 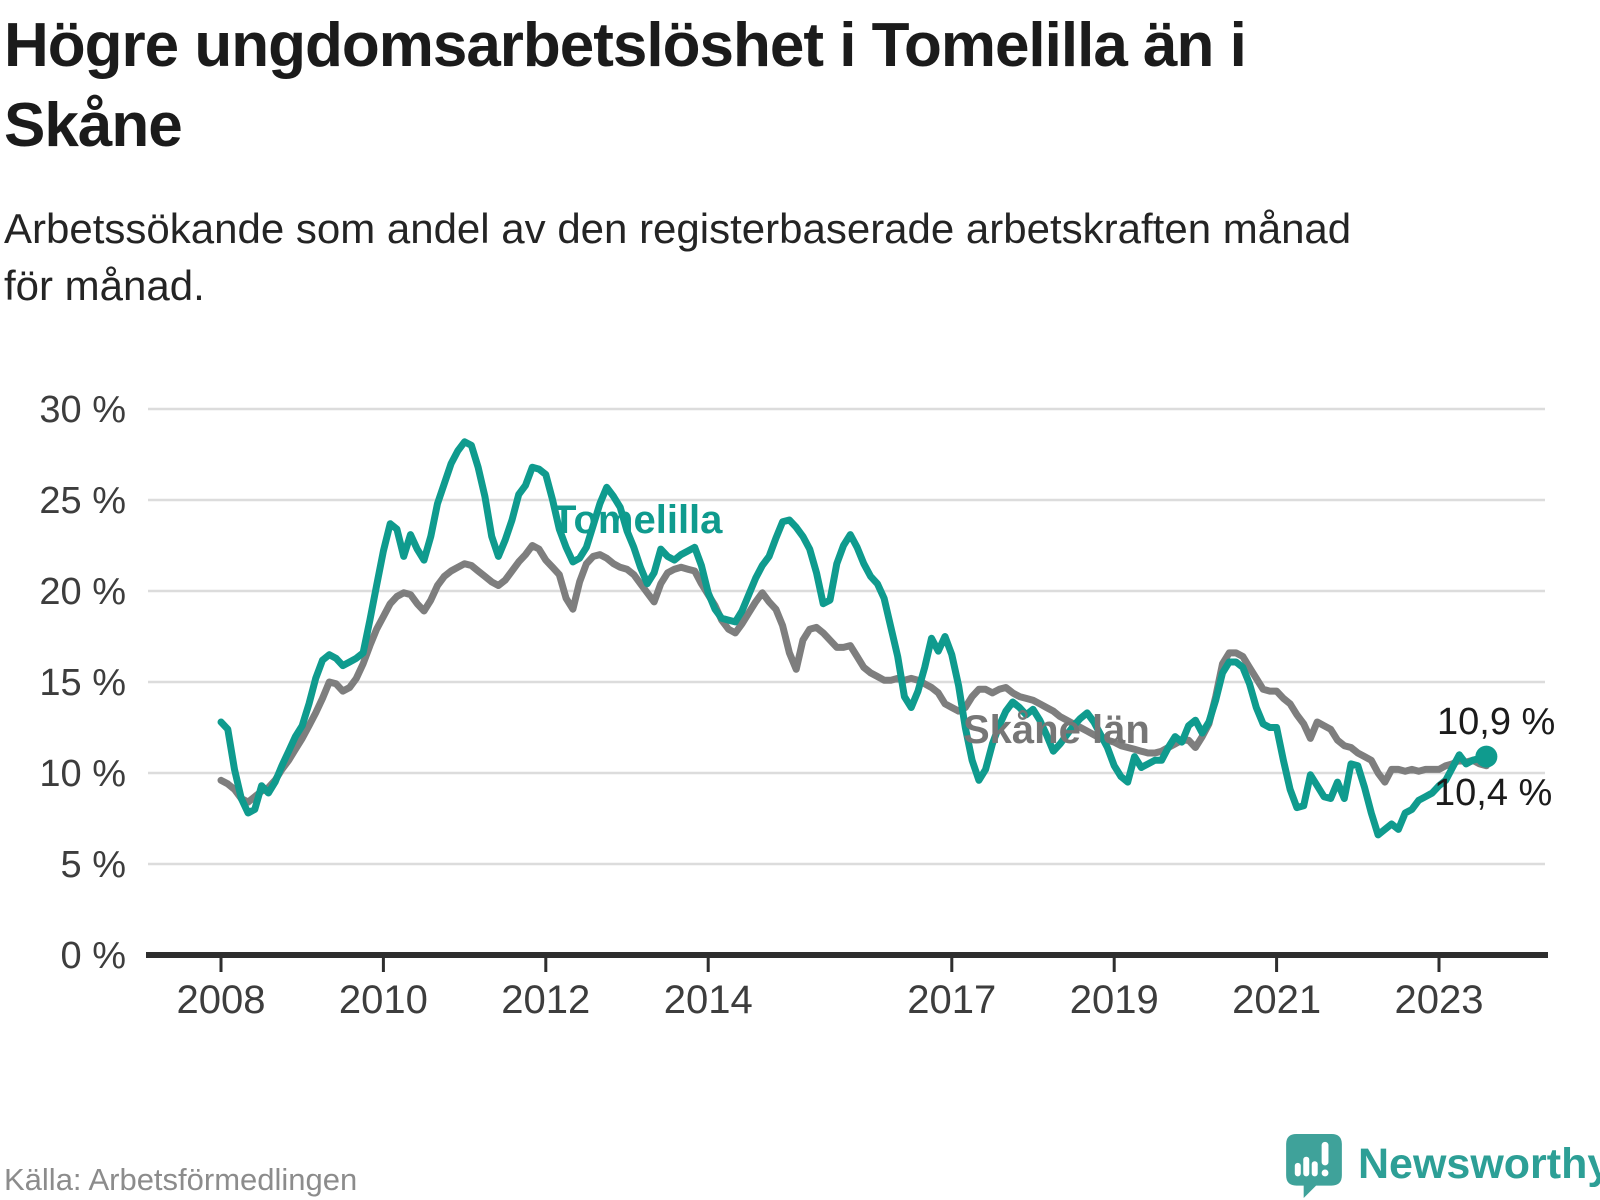 I want to click on x-axis-label-2019: 2019, so click(x=1114, y=1000).